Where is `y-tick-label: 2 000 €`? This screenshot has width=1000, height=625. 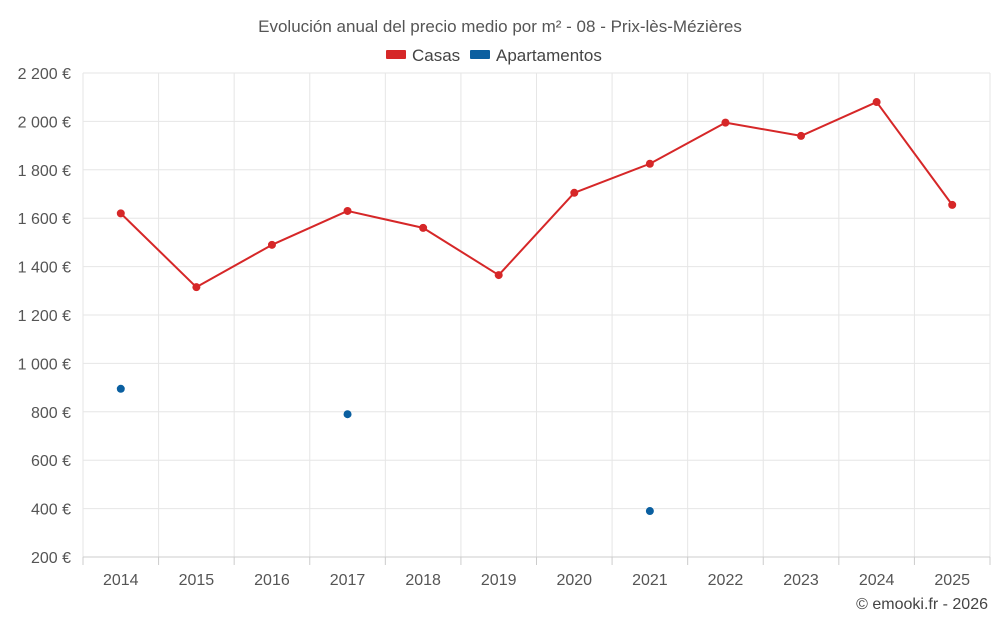 y-tick-label: 2 000 € is located at coordinates (44, 122).